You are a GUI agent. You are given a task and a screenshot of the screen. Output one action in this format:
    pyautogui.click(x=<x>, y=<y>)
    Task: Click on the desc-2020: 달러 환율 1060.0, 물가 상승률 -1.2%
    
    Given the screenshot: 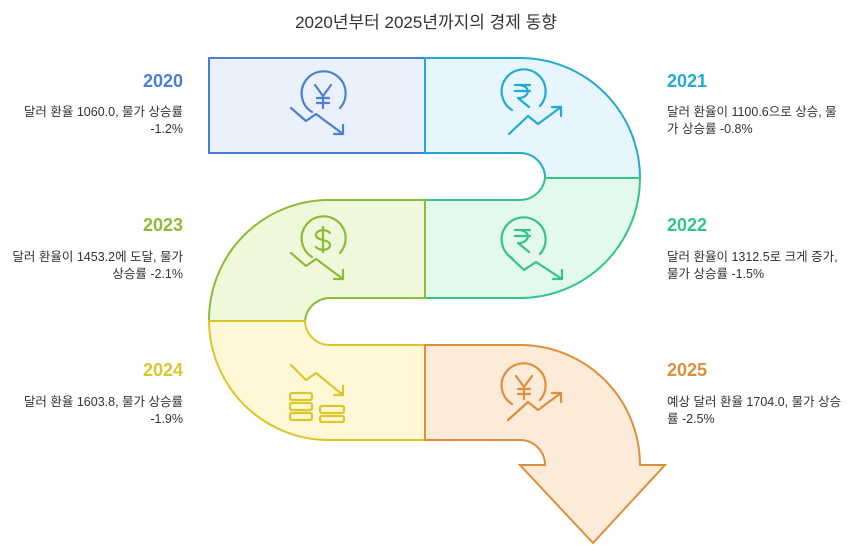 What is the action you would take?
    pyautogui.click(x=103, y=120)
    